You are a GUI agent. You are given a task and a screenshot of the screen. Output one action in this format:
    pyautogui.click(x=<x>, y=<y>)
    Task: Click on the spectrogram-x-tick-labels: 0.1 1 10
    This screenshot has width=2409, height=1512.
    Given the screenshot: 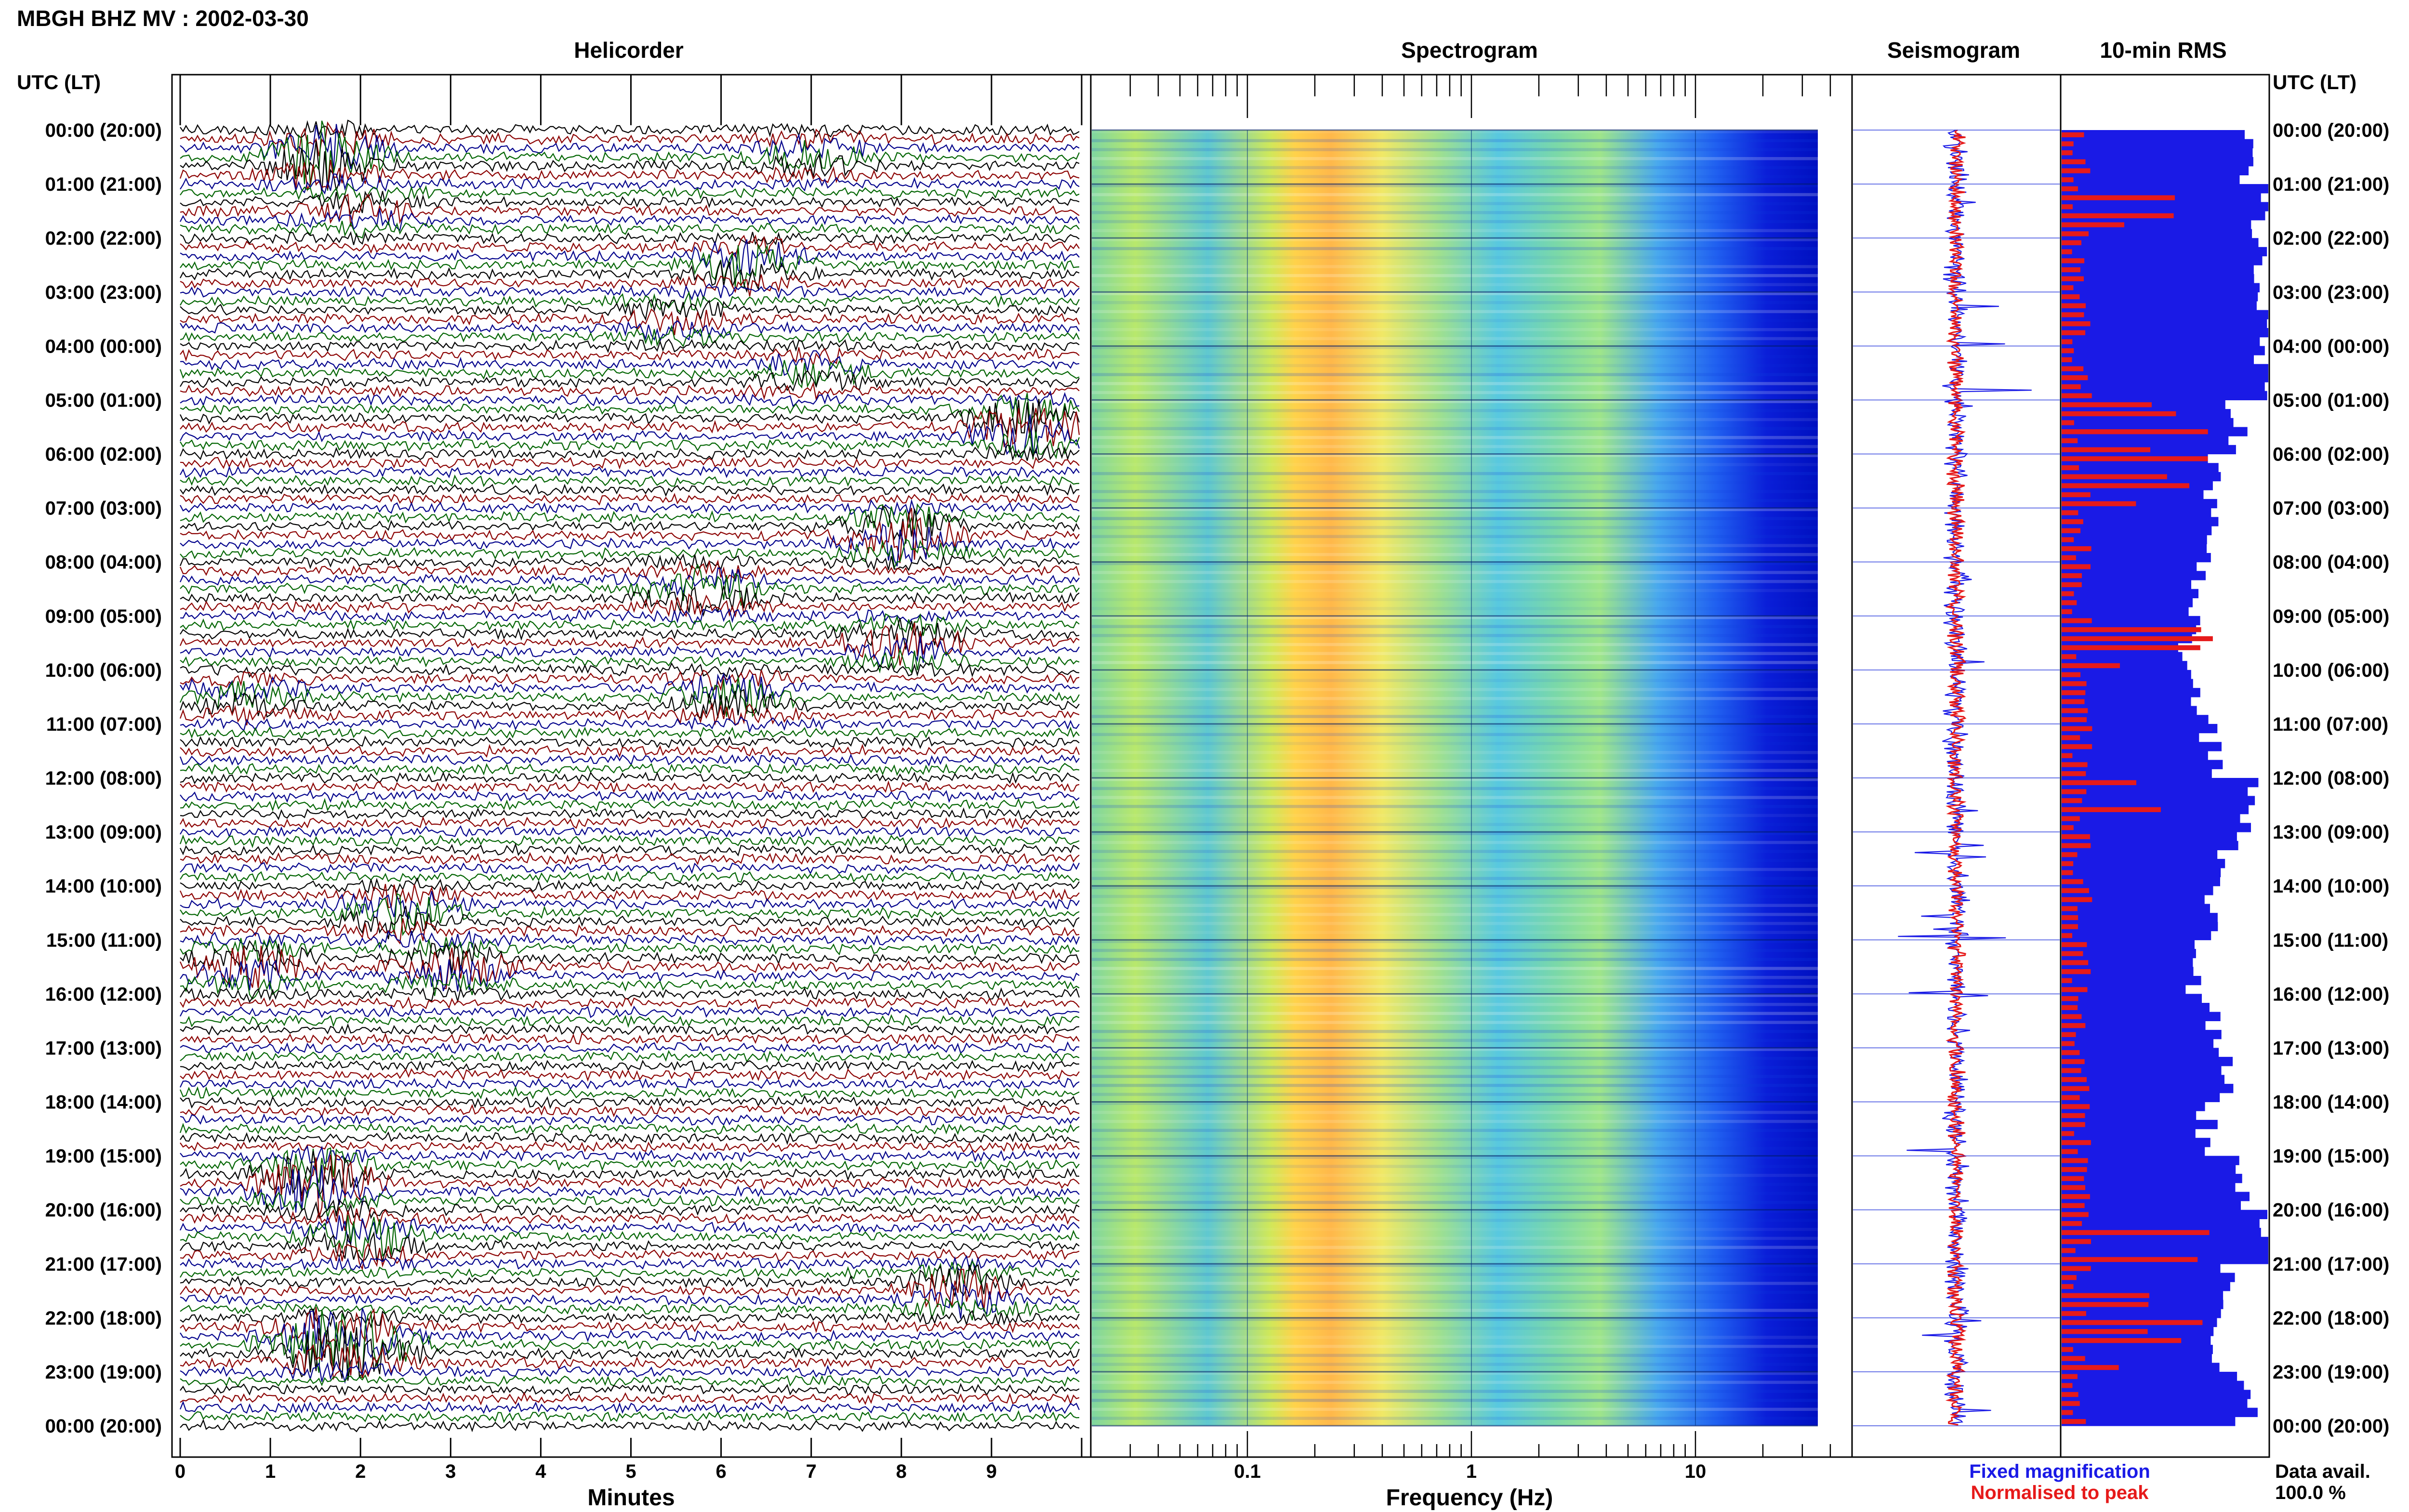 What is the action you would take?
    pyautogui.click(x=1470, y=1471)
    